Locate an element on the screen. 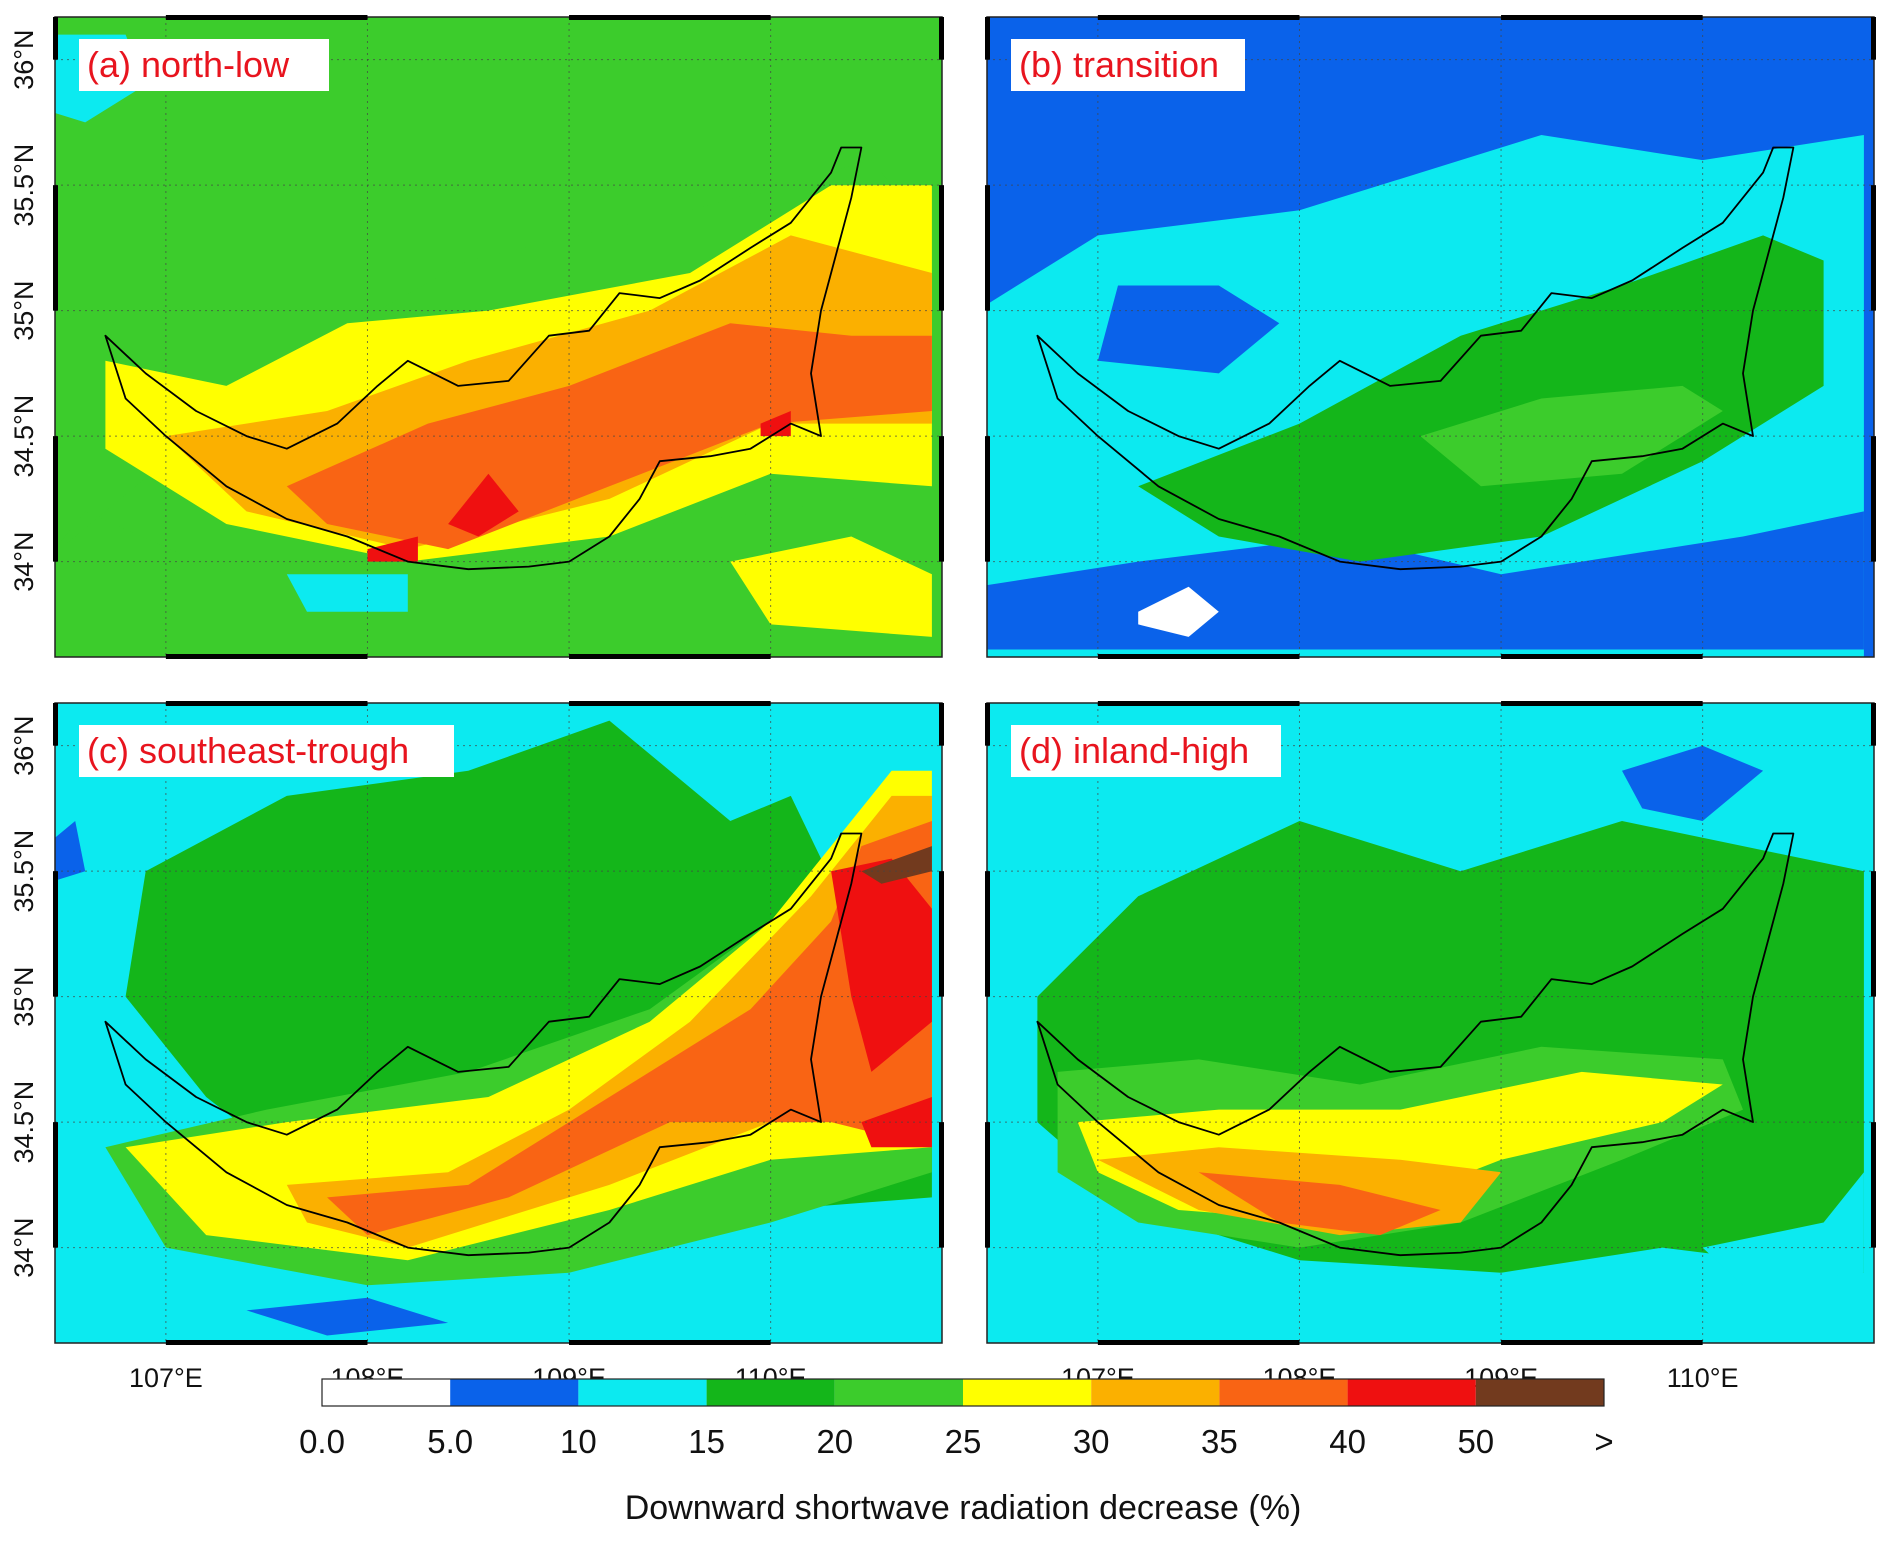 The height and width of the screenshot is (1541, 1890). lon-tick-label: 107°E is located at coordinates (166, 1378).